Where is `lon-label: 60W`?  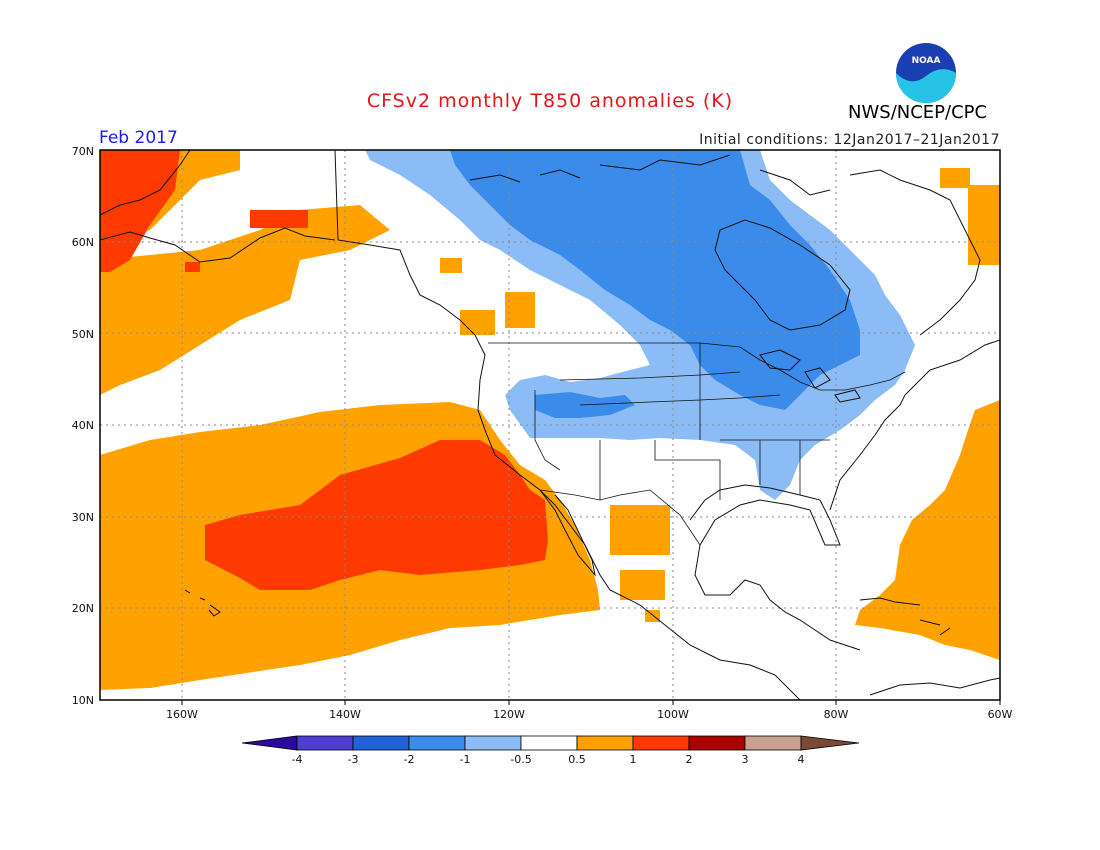 lon-label: 60W is located at coordinates (1000, 714).